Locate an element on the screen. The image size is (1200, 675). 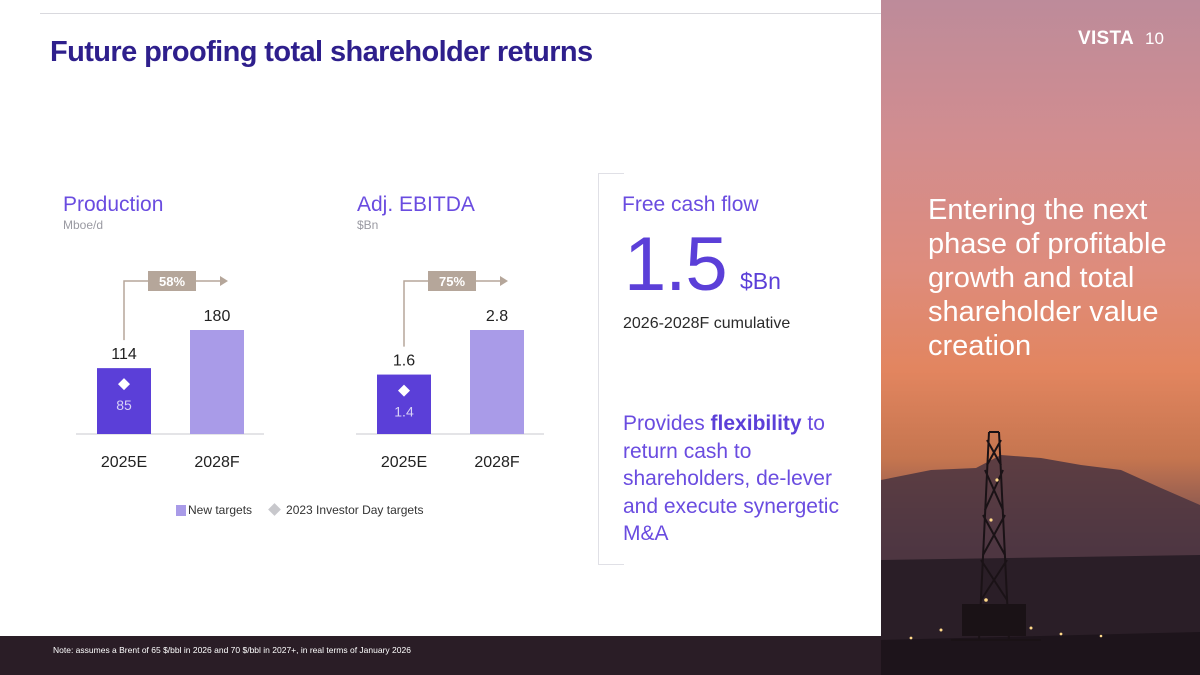
fcf-value: 1.5 is located at coordinates (676, 264).